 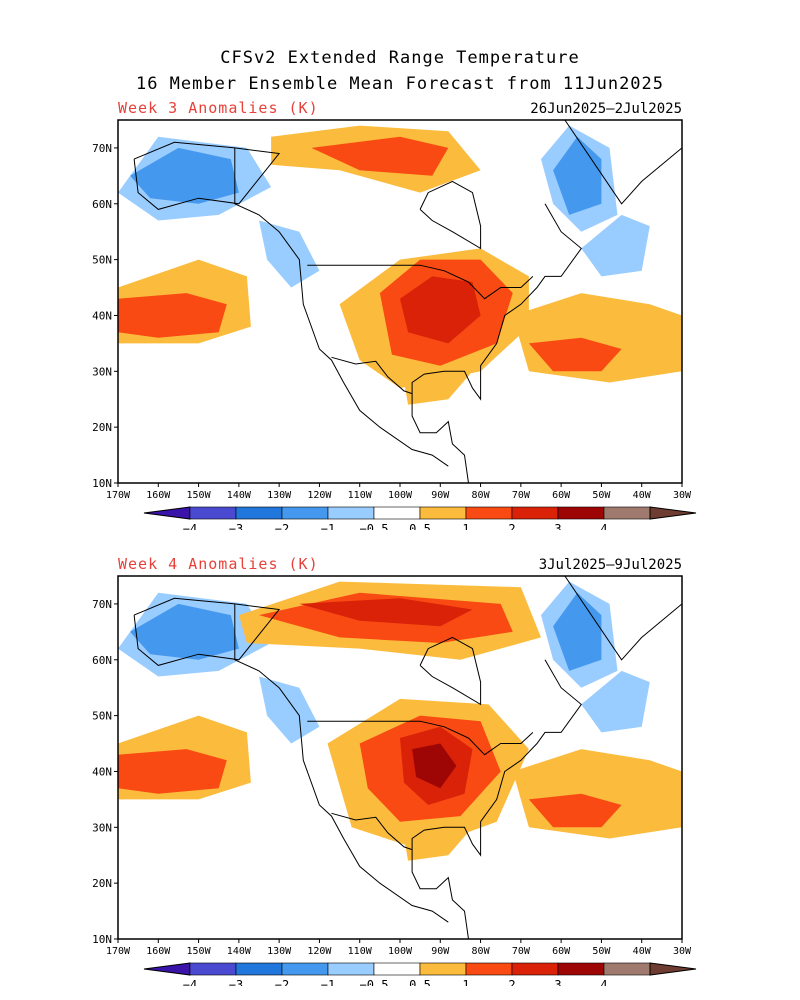 What do you see at coordinates (610, 565) in the screenshot?
I see `week4-date-range: 3Jul2025–9Jul2025` at bounding box center [610, 565].